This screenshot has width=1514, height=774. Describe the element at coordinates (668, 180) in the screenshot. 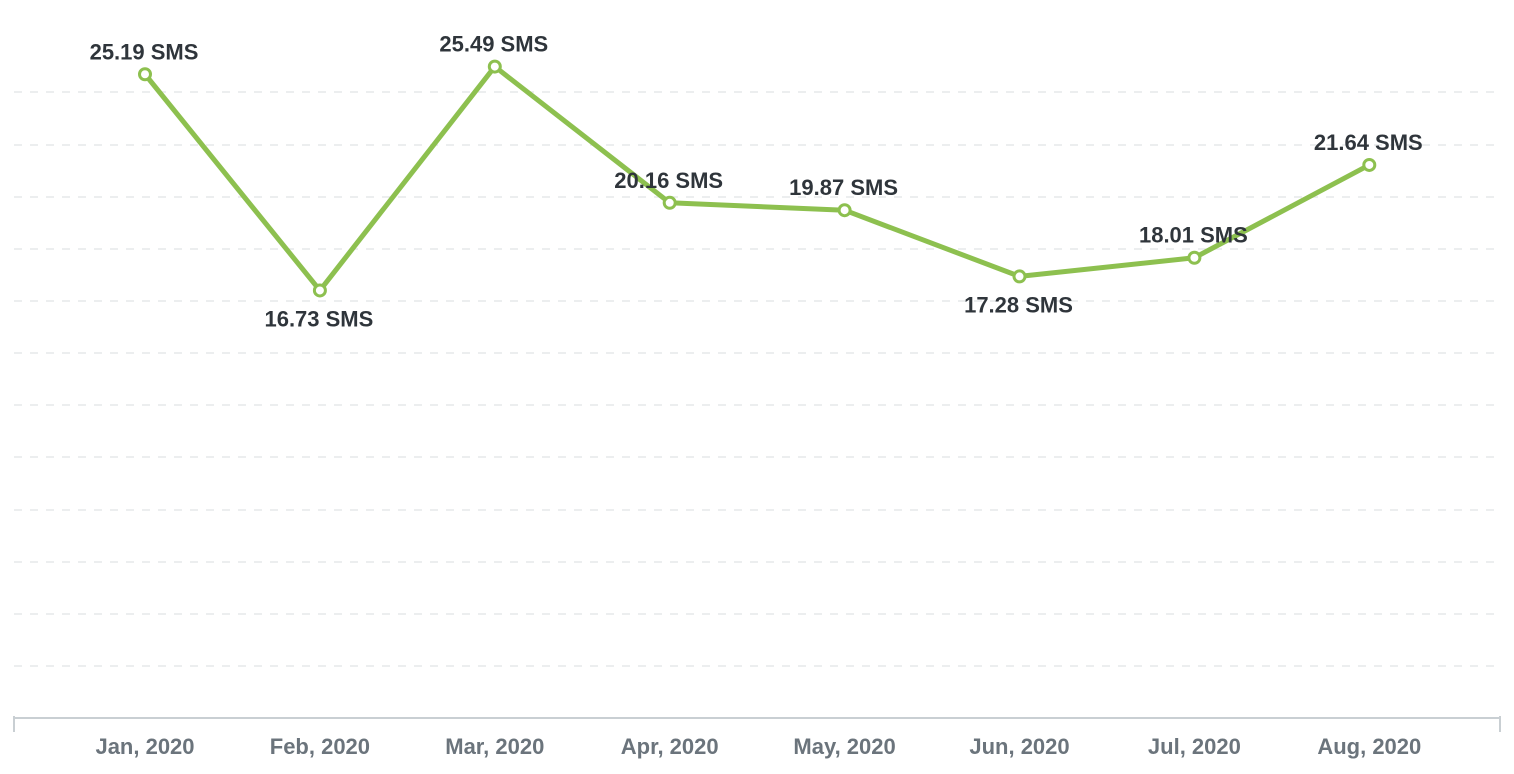

I see `data-label: 20.16 SMS` at that location.